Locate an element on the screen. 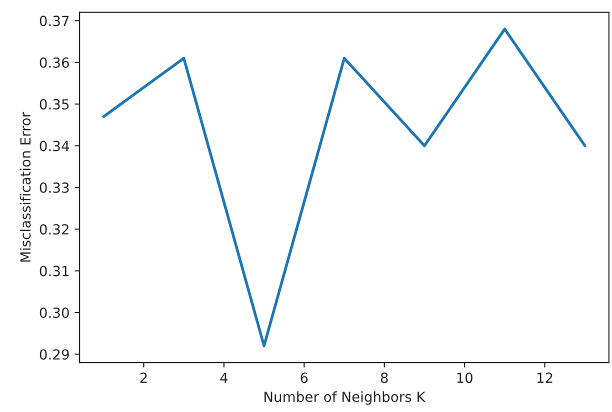 The width and height of the screenshot is (612, 412). y-tick-label: 0.30 is located at coordinates (54, 313).